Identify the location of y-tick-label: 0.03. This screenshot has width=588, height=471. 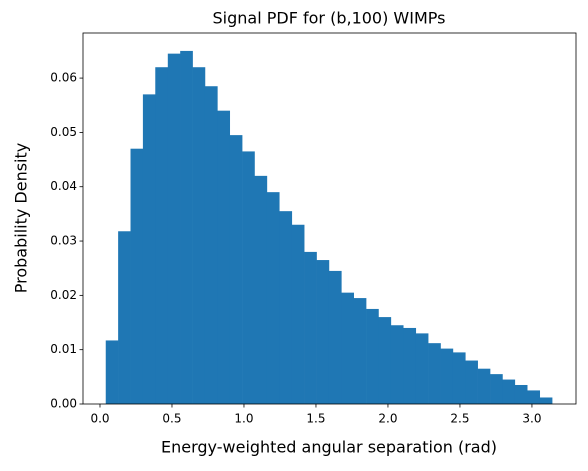
(63, 241).